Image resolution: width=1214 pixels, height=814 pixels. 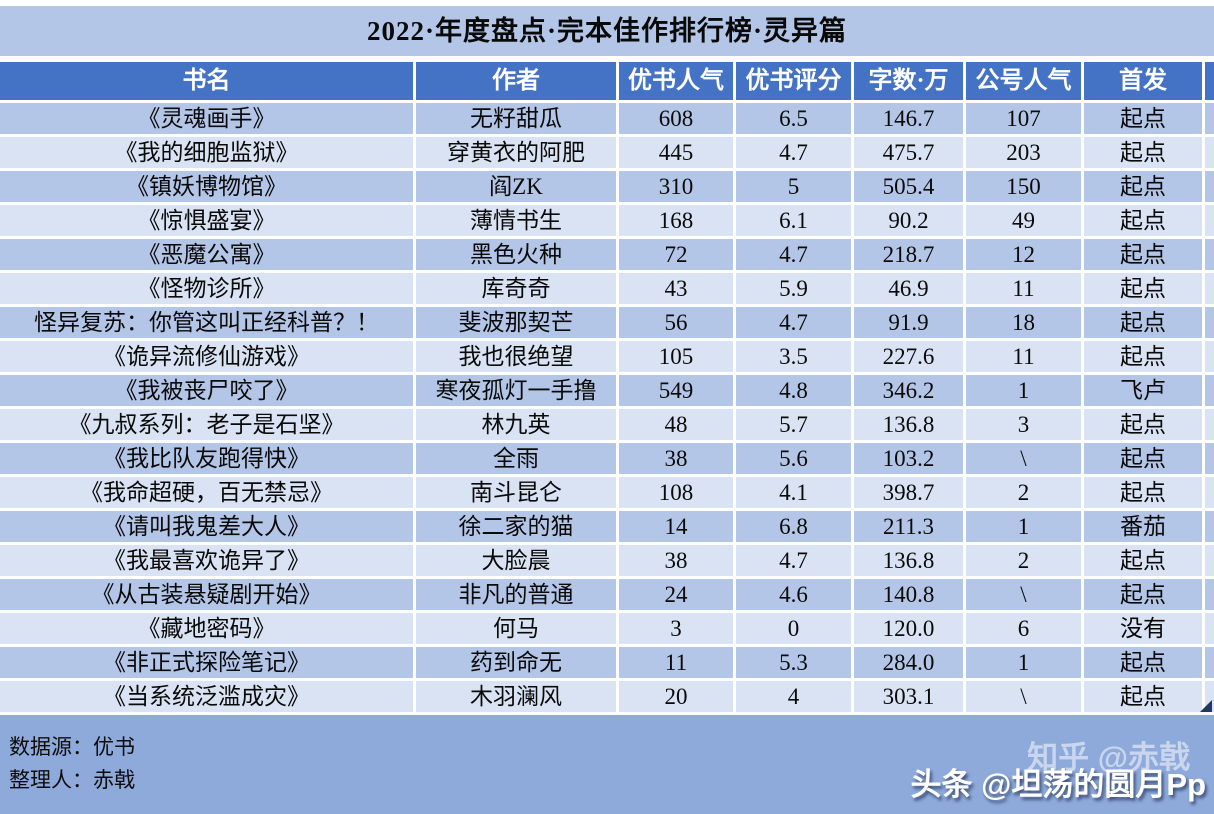 What do you see at coordinates (793, 526) in the screenshot?
I see `table-cell-r13-c4: 6.8` at bounding box center [793, 526].